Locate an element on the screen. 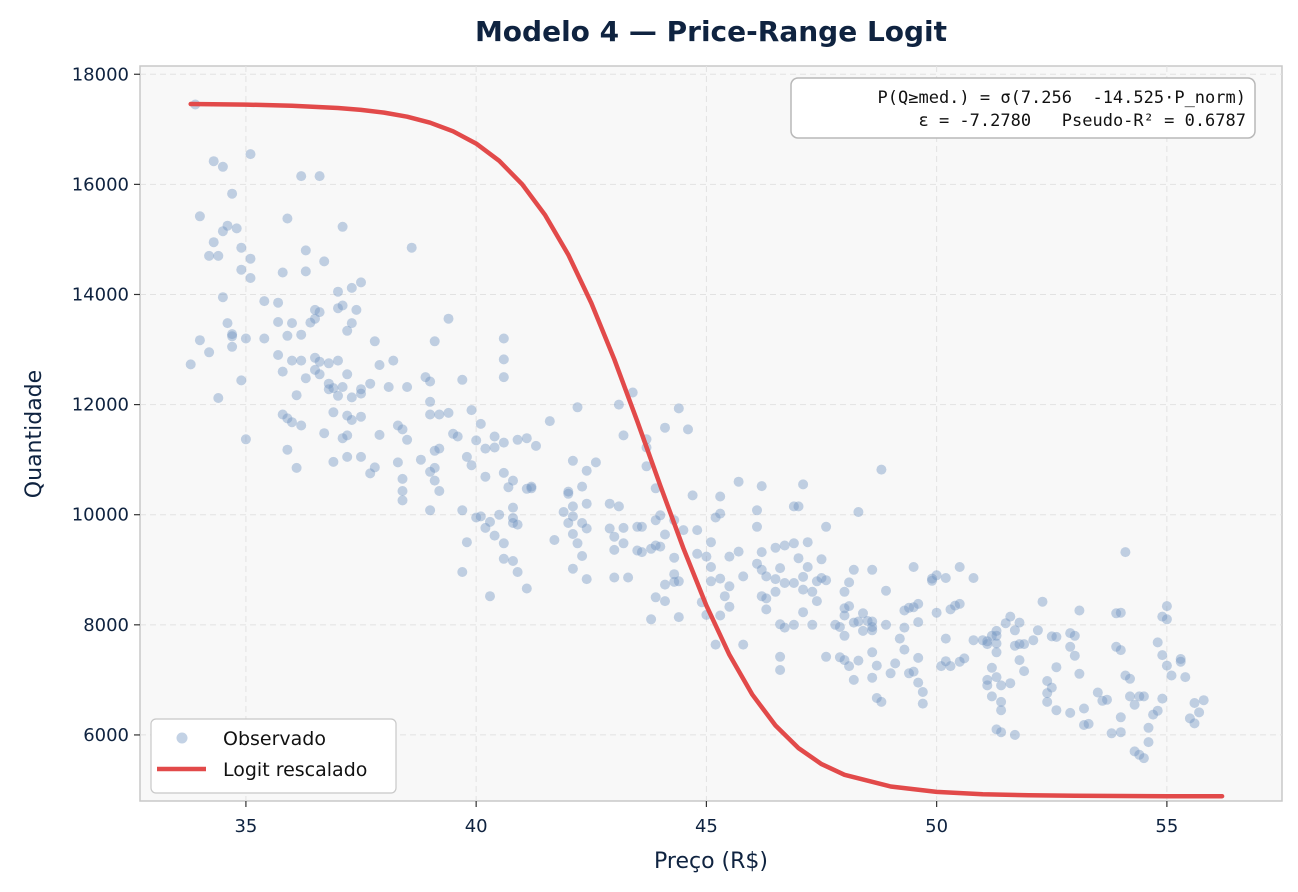  y-tick-label: 8000 is located at coordinates (106, 625).